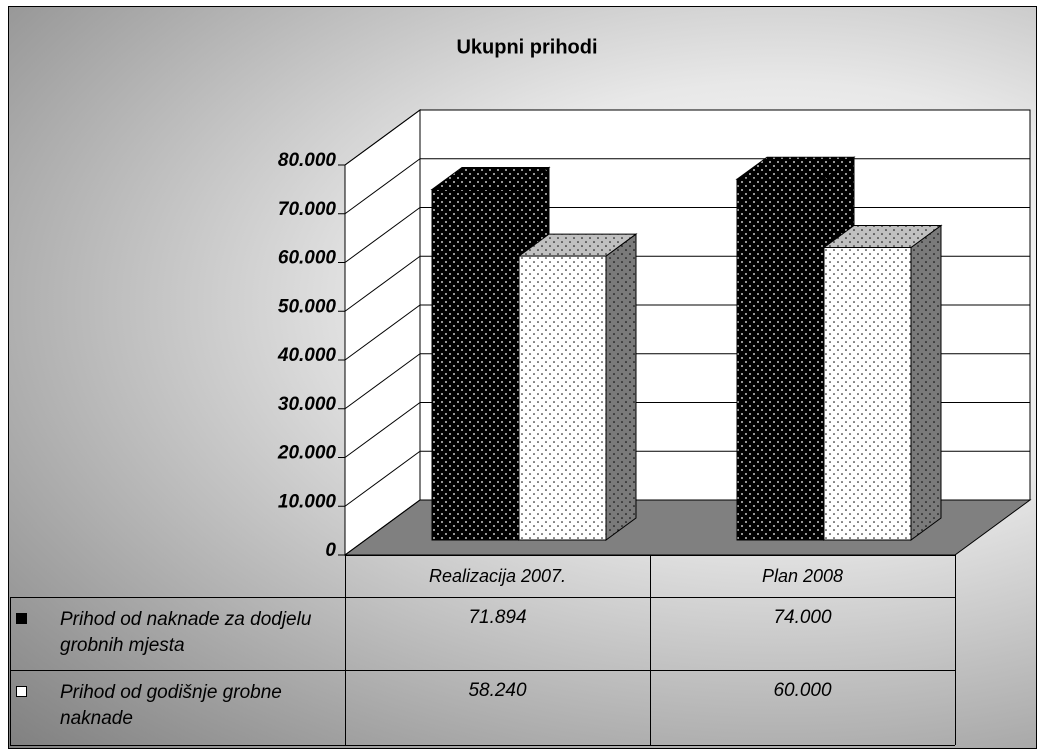 This screenshot has width=1039, height=753. Describe the element at coordinates (307, 209) in the screenshot. I see `y-tick-label: 70.000` at that location.